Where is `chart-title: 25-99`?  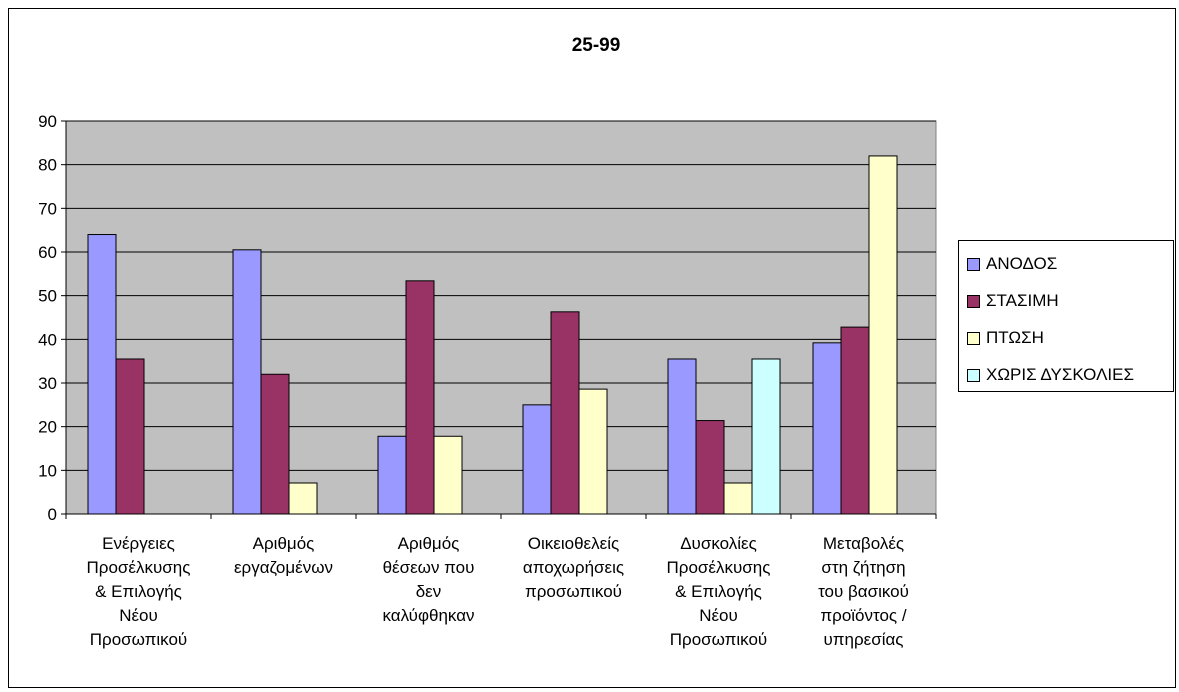
chart-title: 25-99 is located at coordinates (596, 45).